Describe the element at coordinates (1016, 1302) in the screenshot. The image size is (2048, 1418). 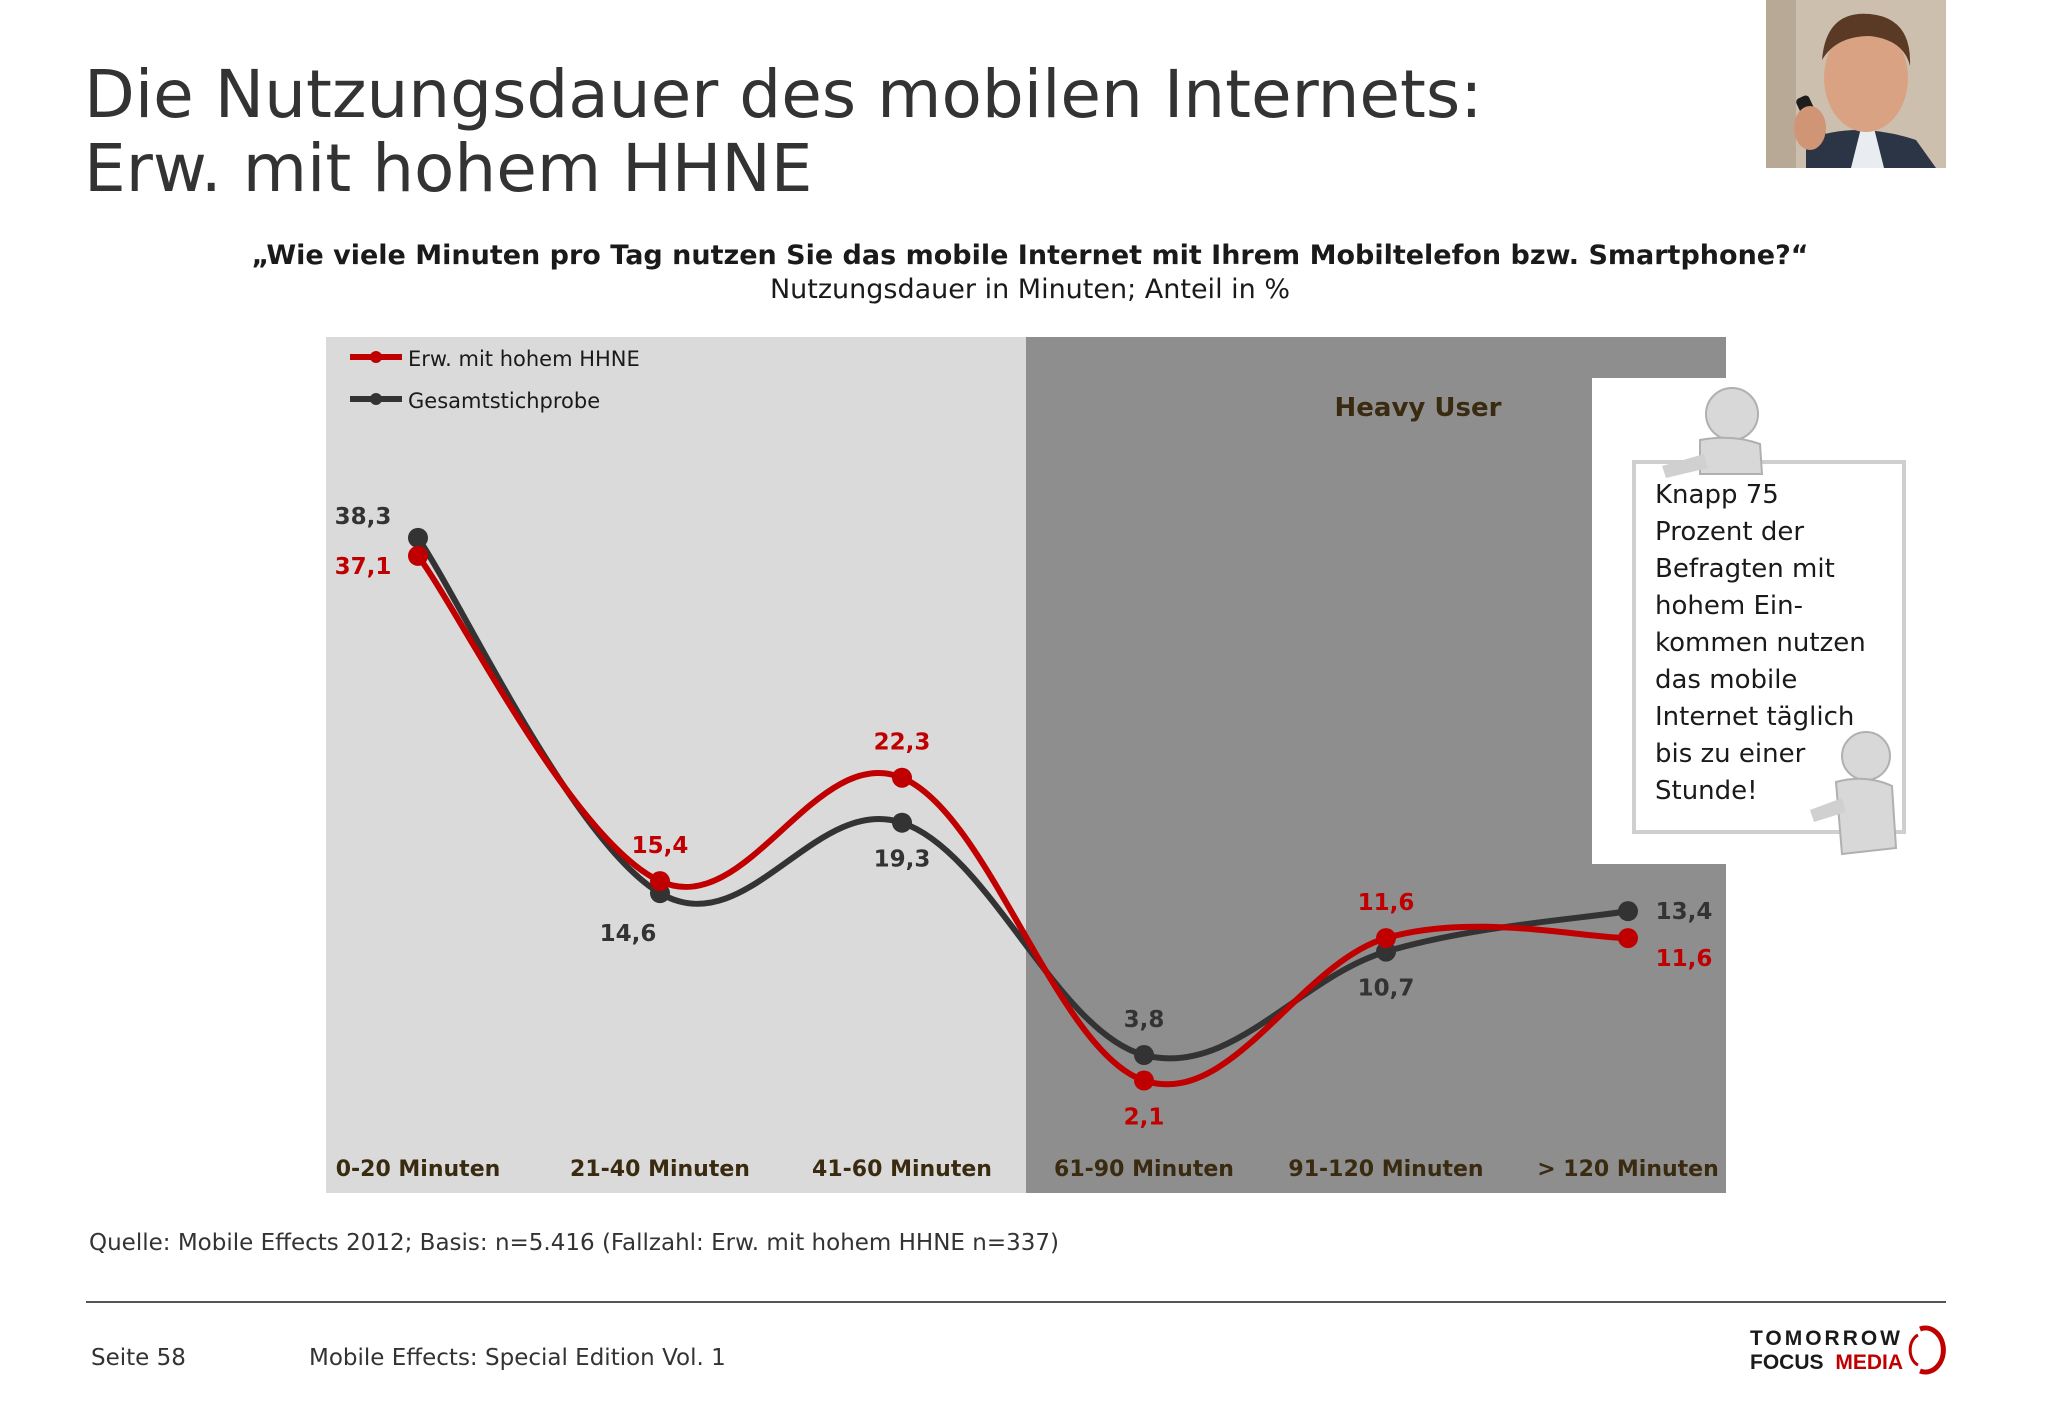
I see `footer-divider` at that location.